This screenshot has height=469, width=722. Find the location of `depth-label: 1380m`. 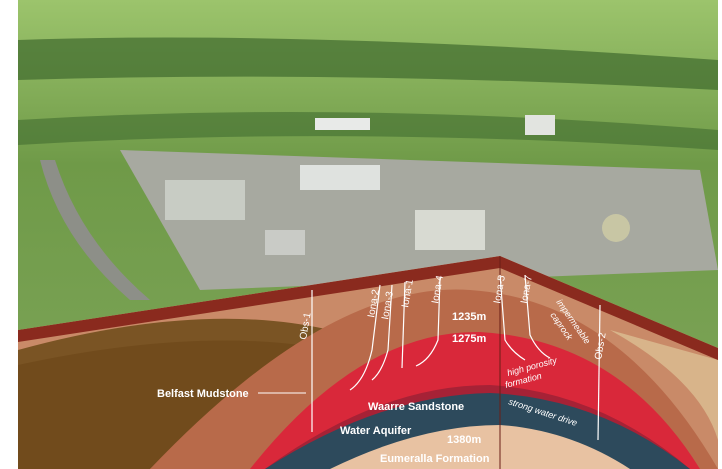

depth-label: 1380m is located at coordinates (464, 440).